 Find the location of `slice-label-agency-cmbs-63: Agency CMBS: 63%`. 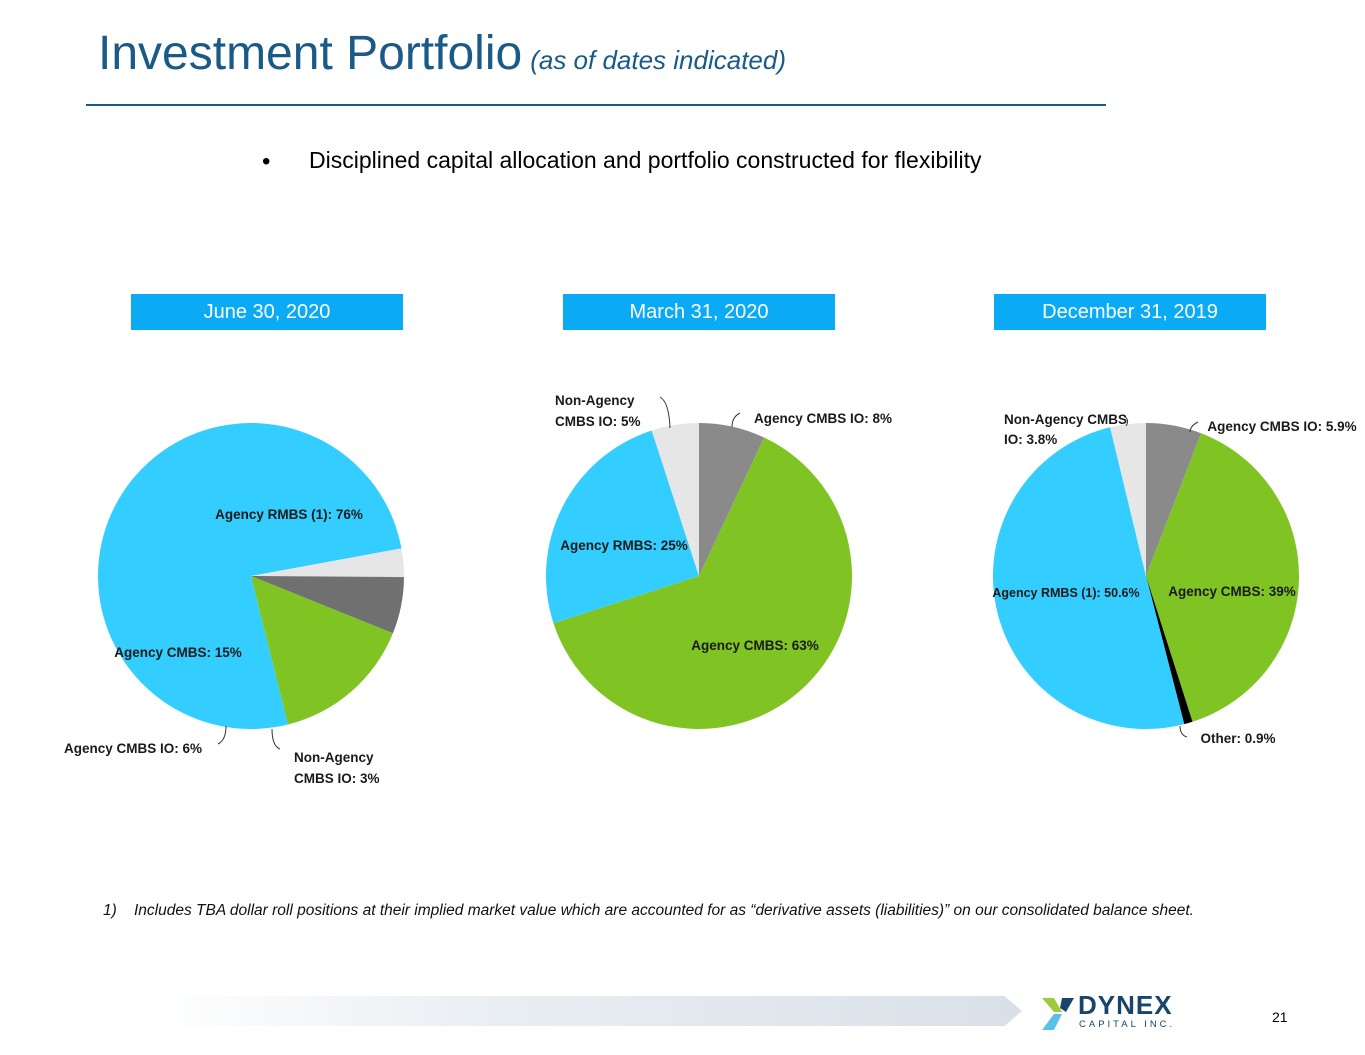

slice-label-agency-cmbs-63: Agency CMBS: 63% is located at coordinates (755, 645).